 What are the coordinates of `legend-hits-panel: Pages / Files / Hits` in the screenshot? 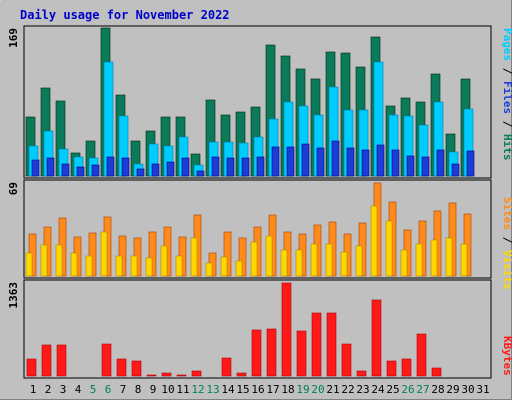 It's located at (506, 94).